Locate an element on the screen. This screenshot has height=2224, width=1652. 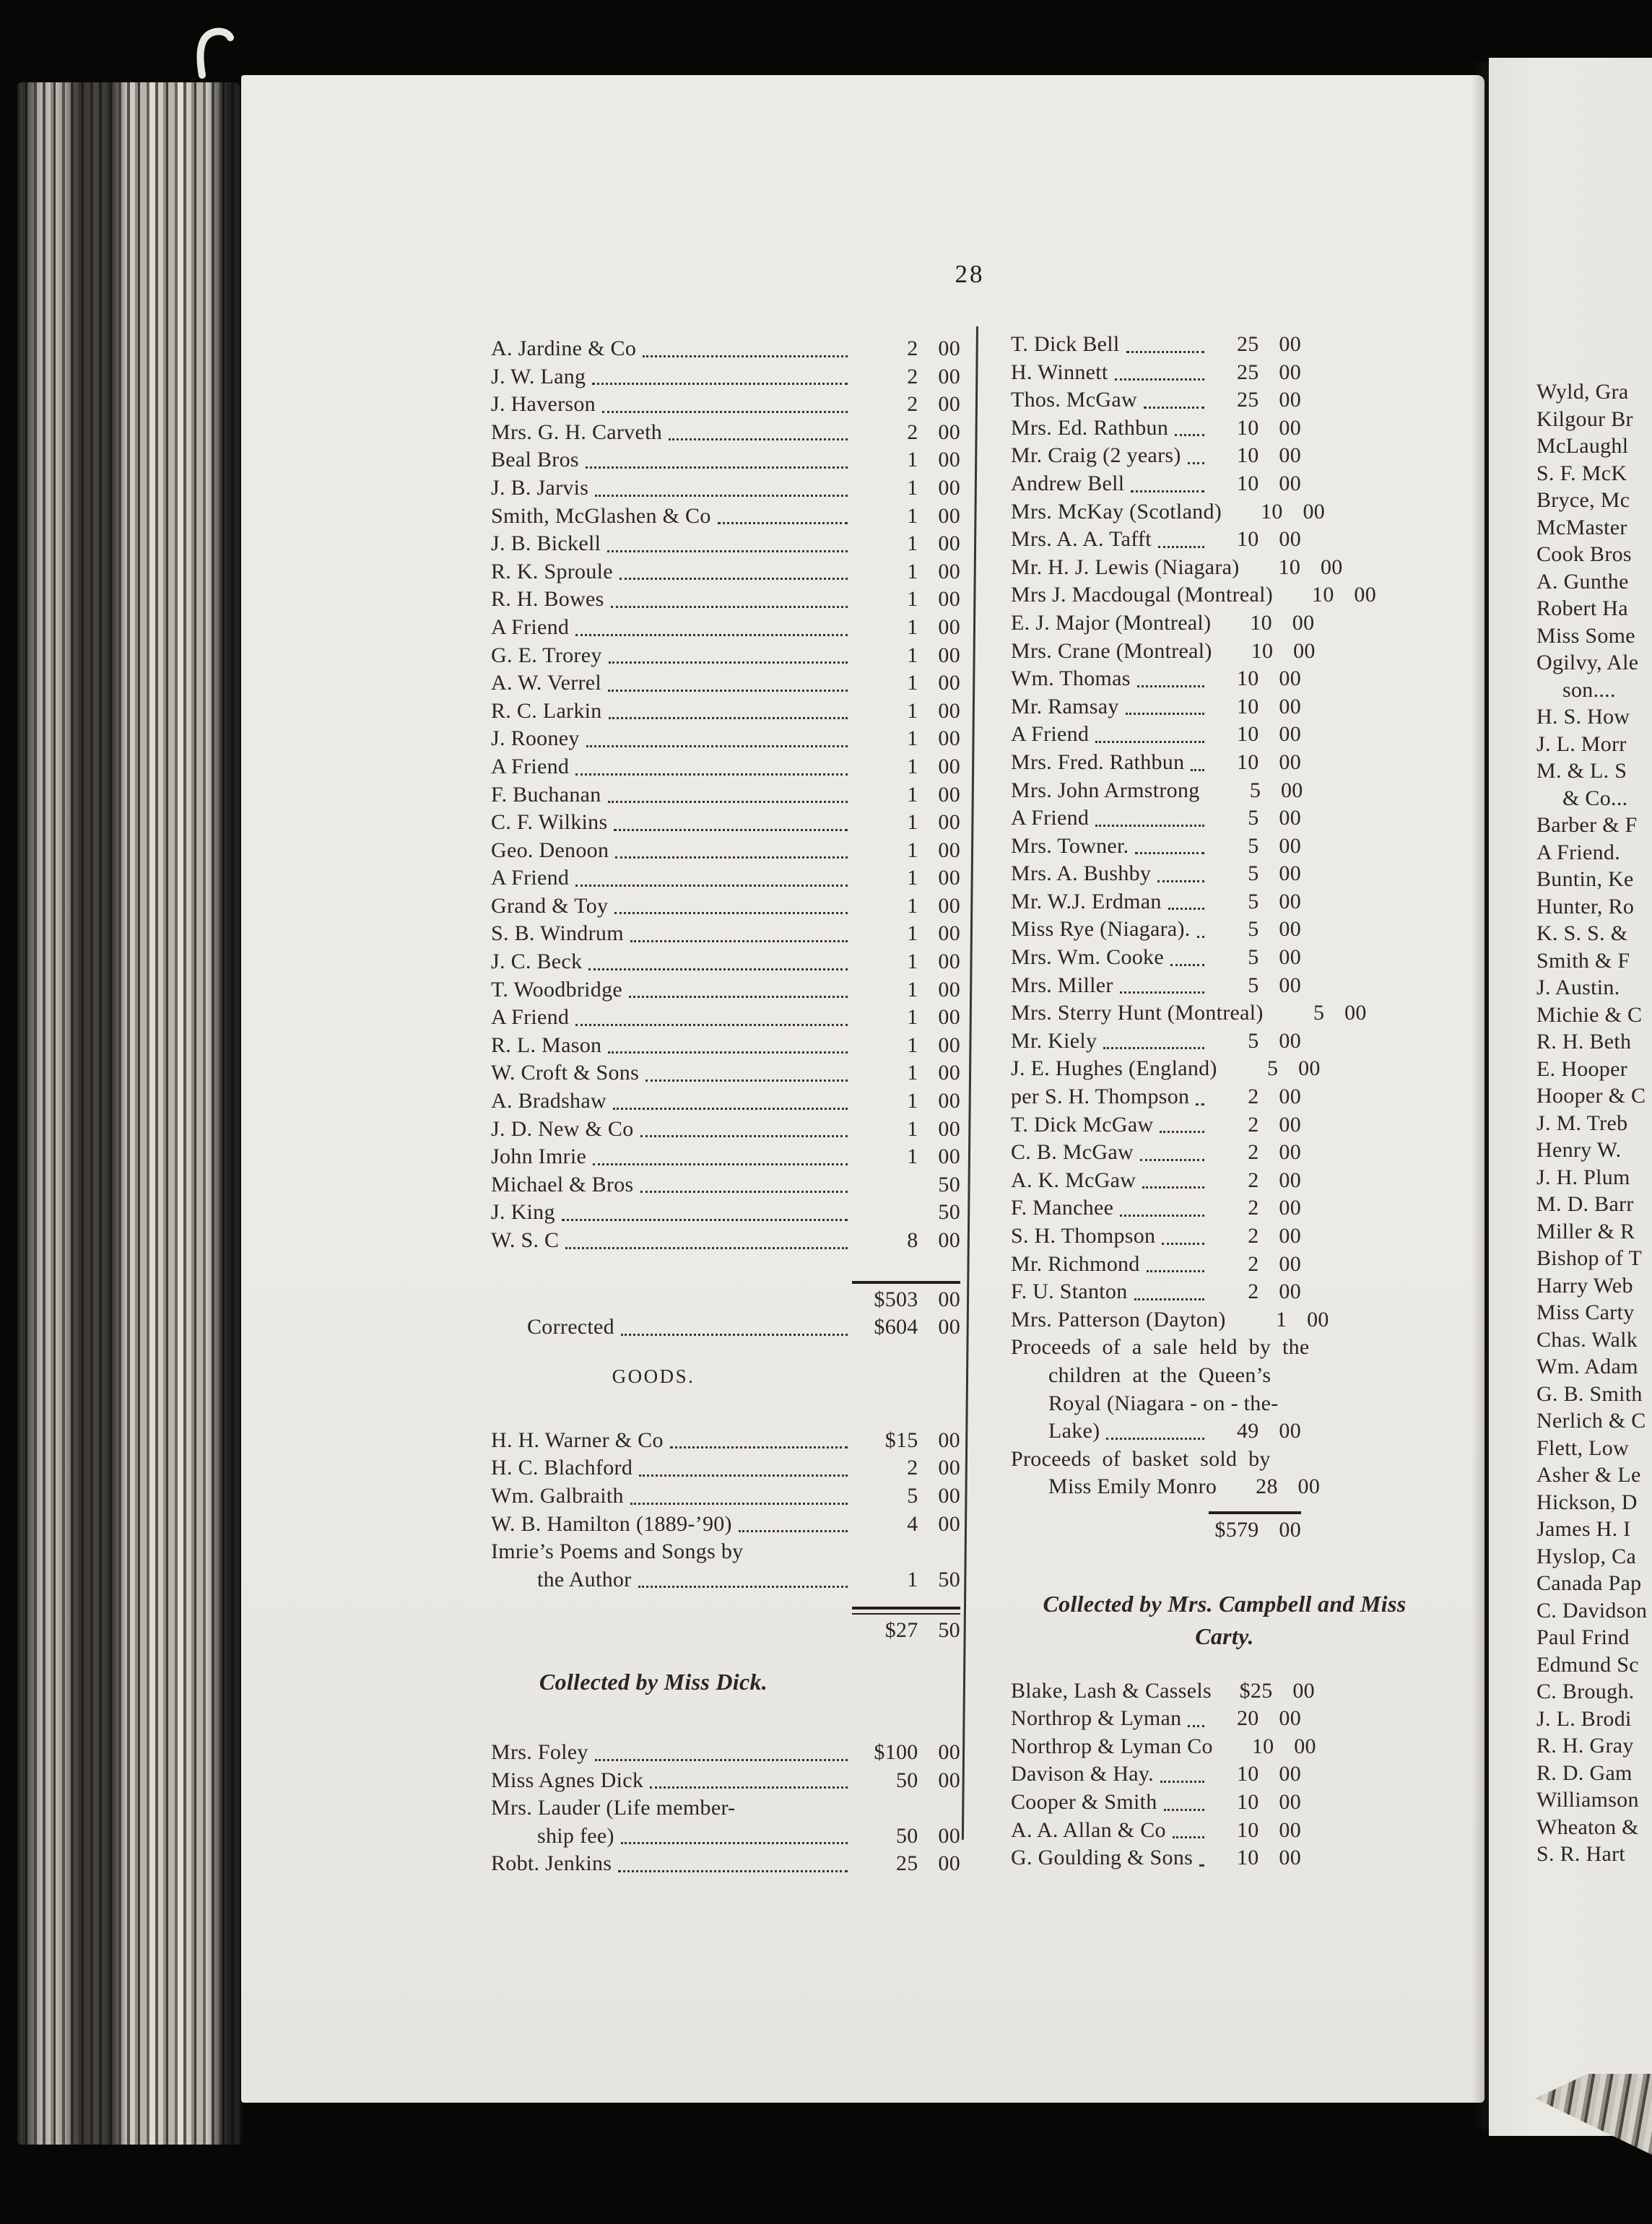
entry-line: Bishop of T is located at coordinates (1594, 1258).